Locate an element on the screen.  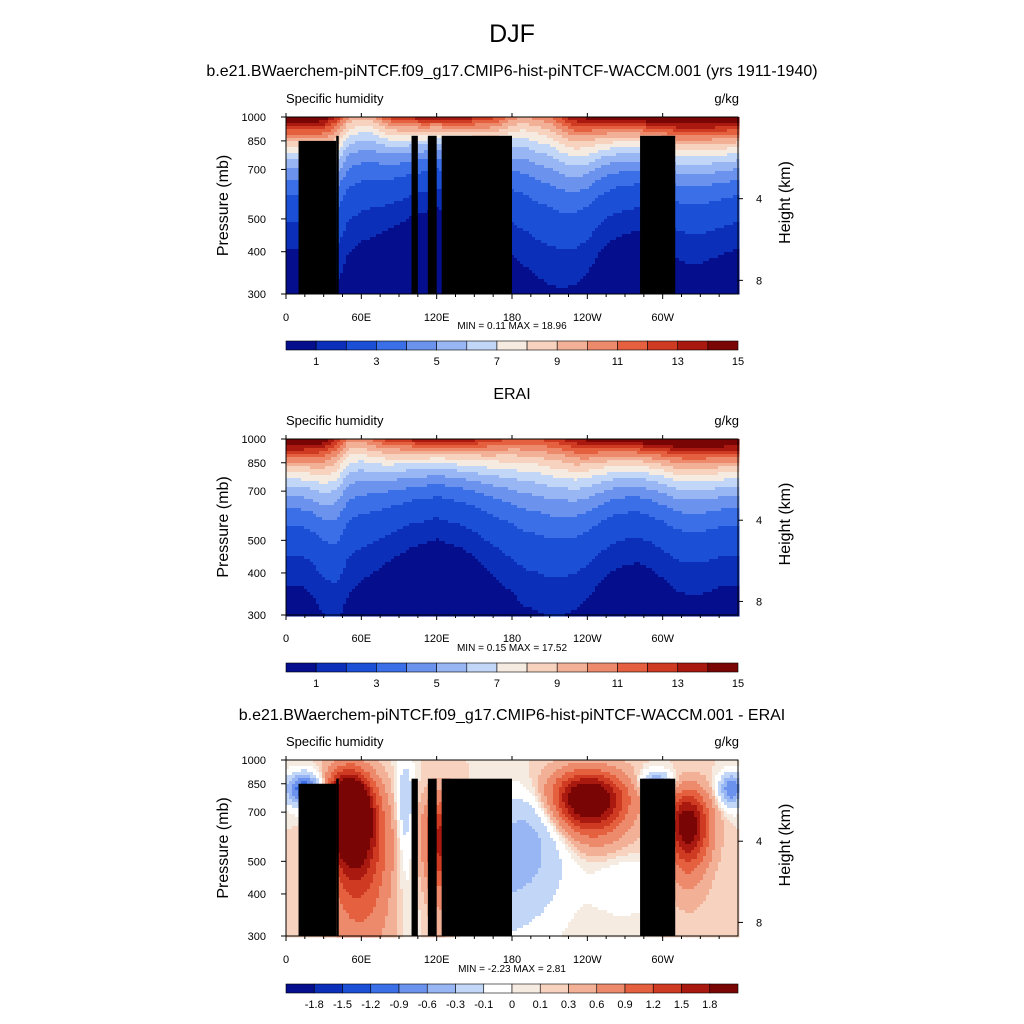
colorbar-label: 13 is located at coordinates (678, 684).